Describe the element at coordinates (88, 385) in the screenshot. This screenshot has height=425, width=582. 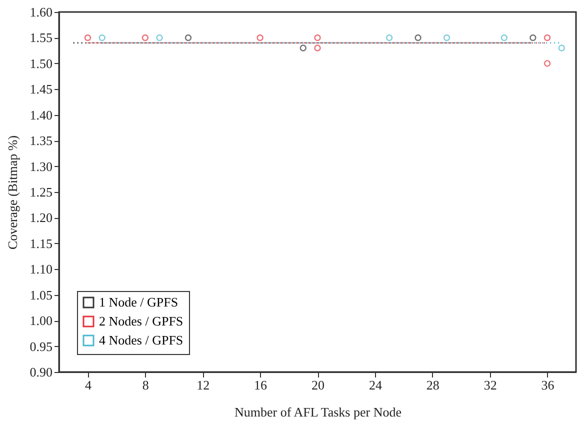
I see `x-tick-label: 4` at that location.